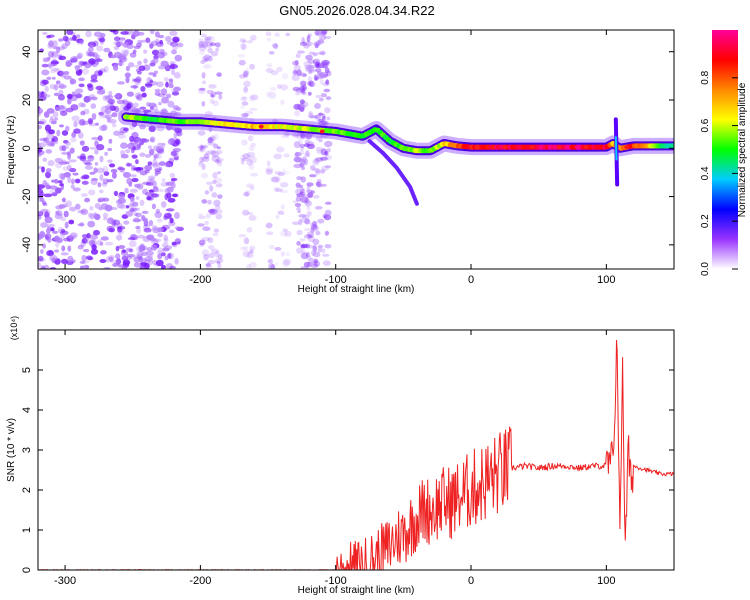 The width and height of the screenshot is (750, 600). I want to click on colorbar-gradient, so click(725, 149).